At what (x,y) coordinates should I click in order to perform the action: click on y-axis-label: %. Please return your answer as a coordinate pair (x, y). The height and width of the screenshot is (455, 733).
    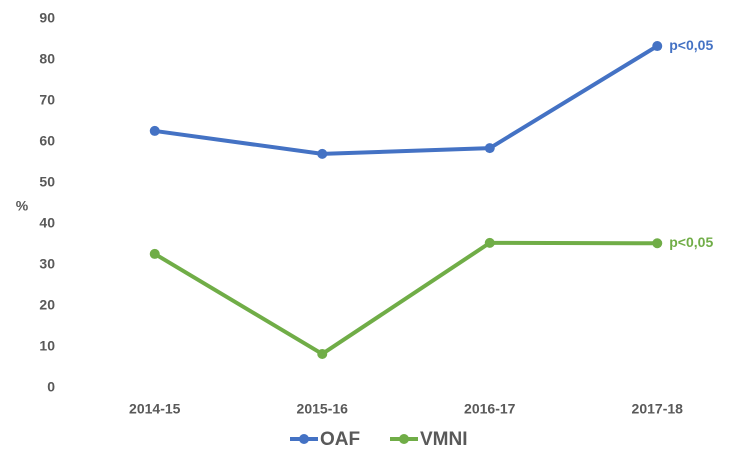
    Looking at the image, I should click on (22, 206).